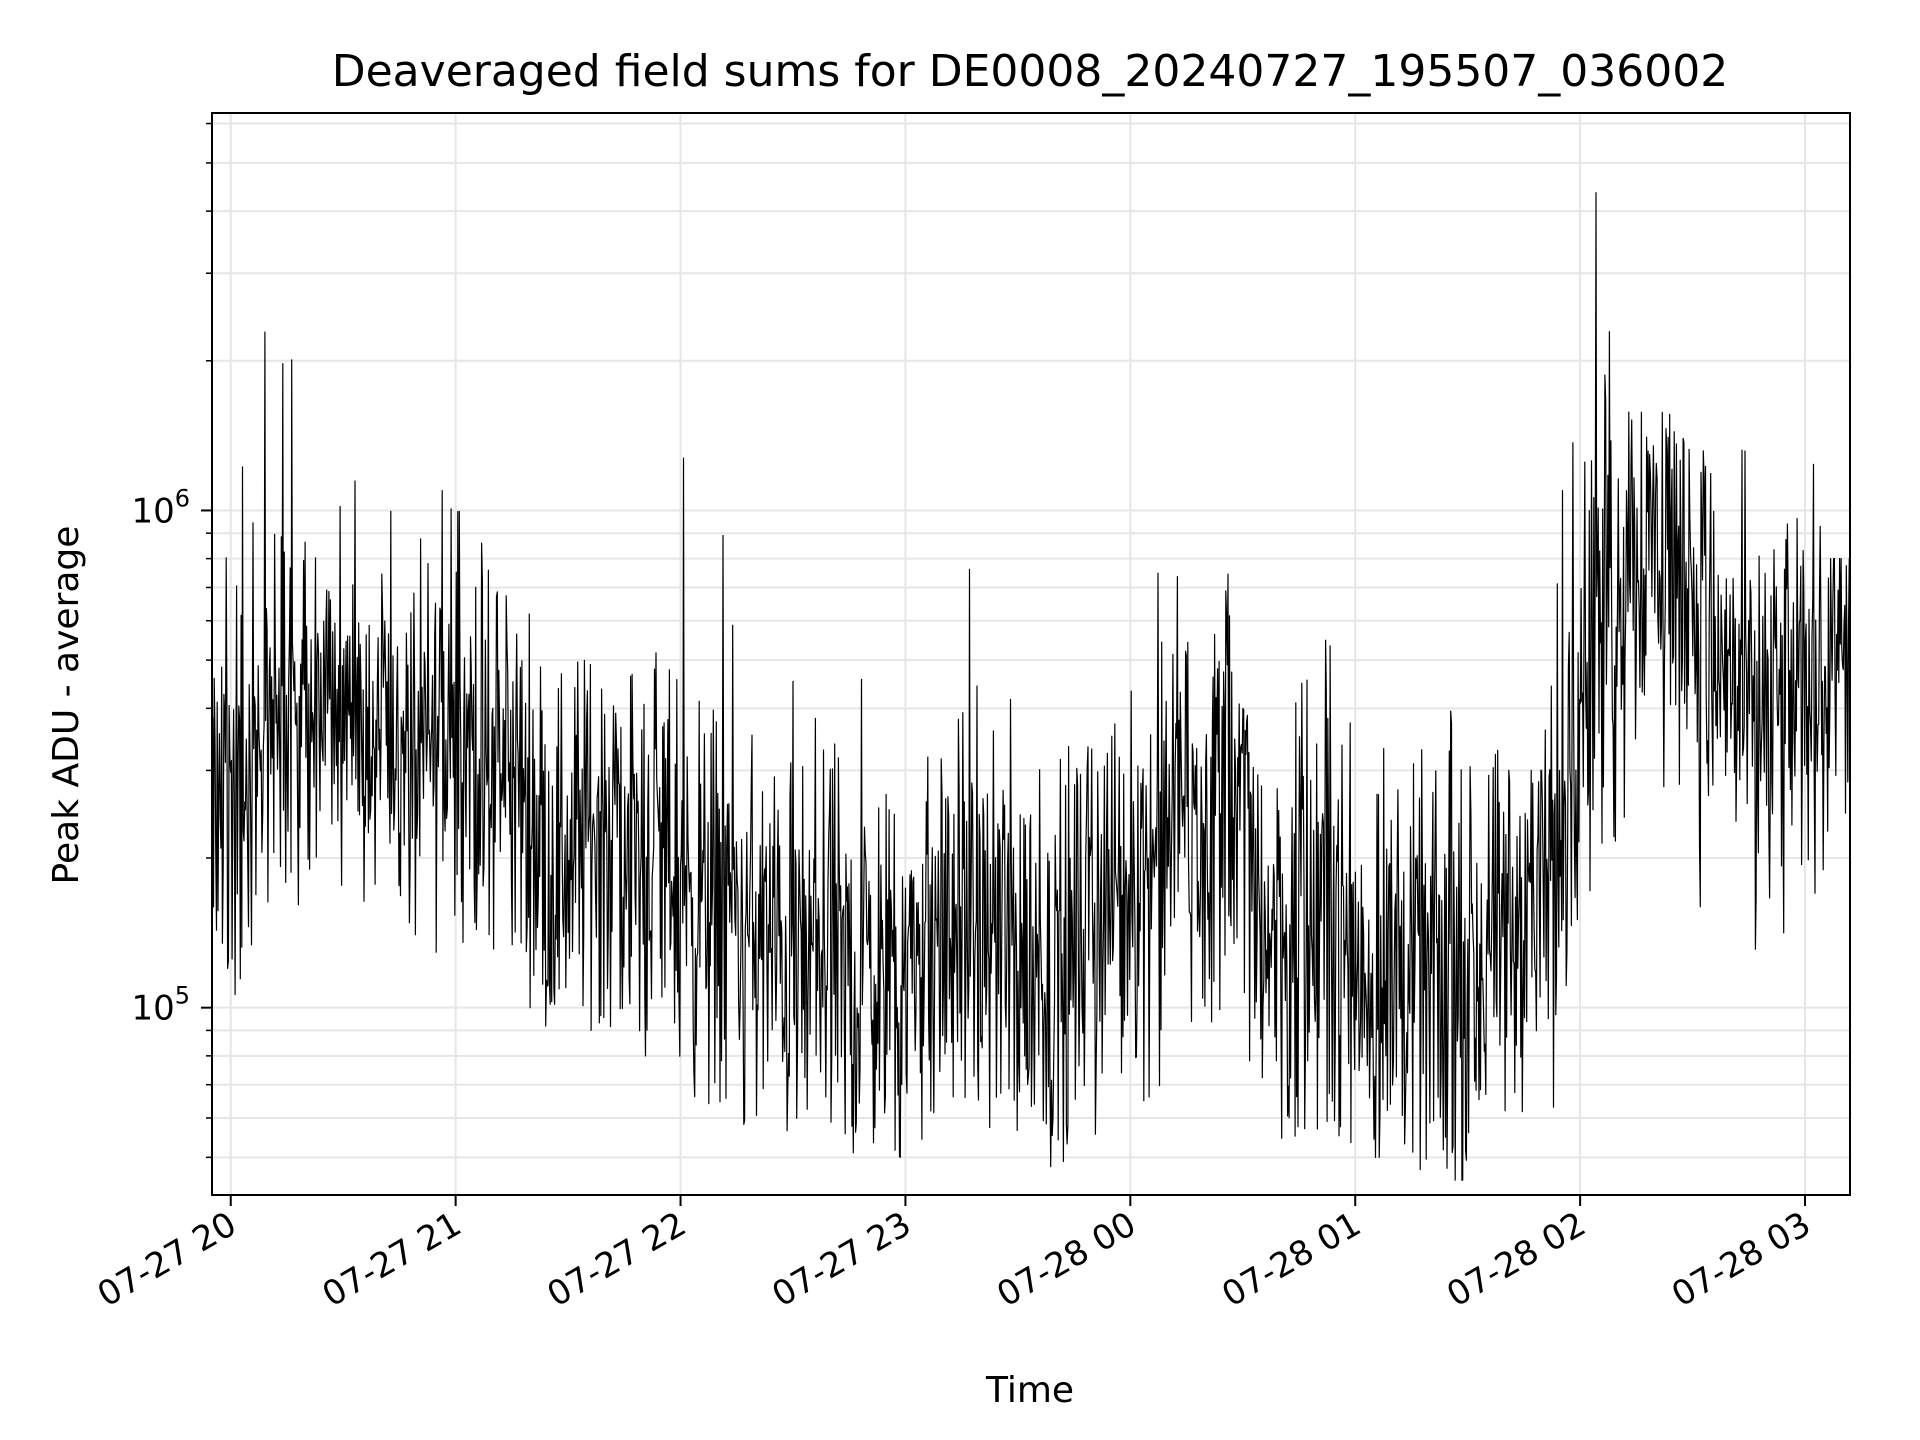 The height and width of the screenshot is (1440, 1920). What do you see at coordinates (160, 507) in the screenshot?
I see `y-tick-label: 10⁶` at bounding box center [160, 507].